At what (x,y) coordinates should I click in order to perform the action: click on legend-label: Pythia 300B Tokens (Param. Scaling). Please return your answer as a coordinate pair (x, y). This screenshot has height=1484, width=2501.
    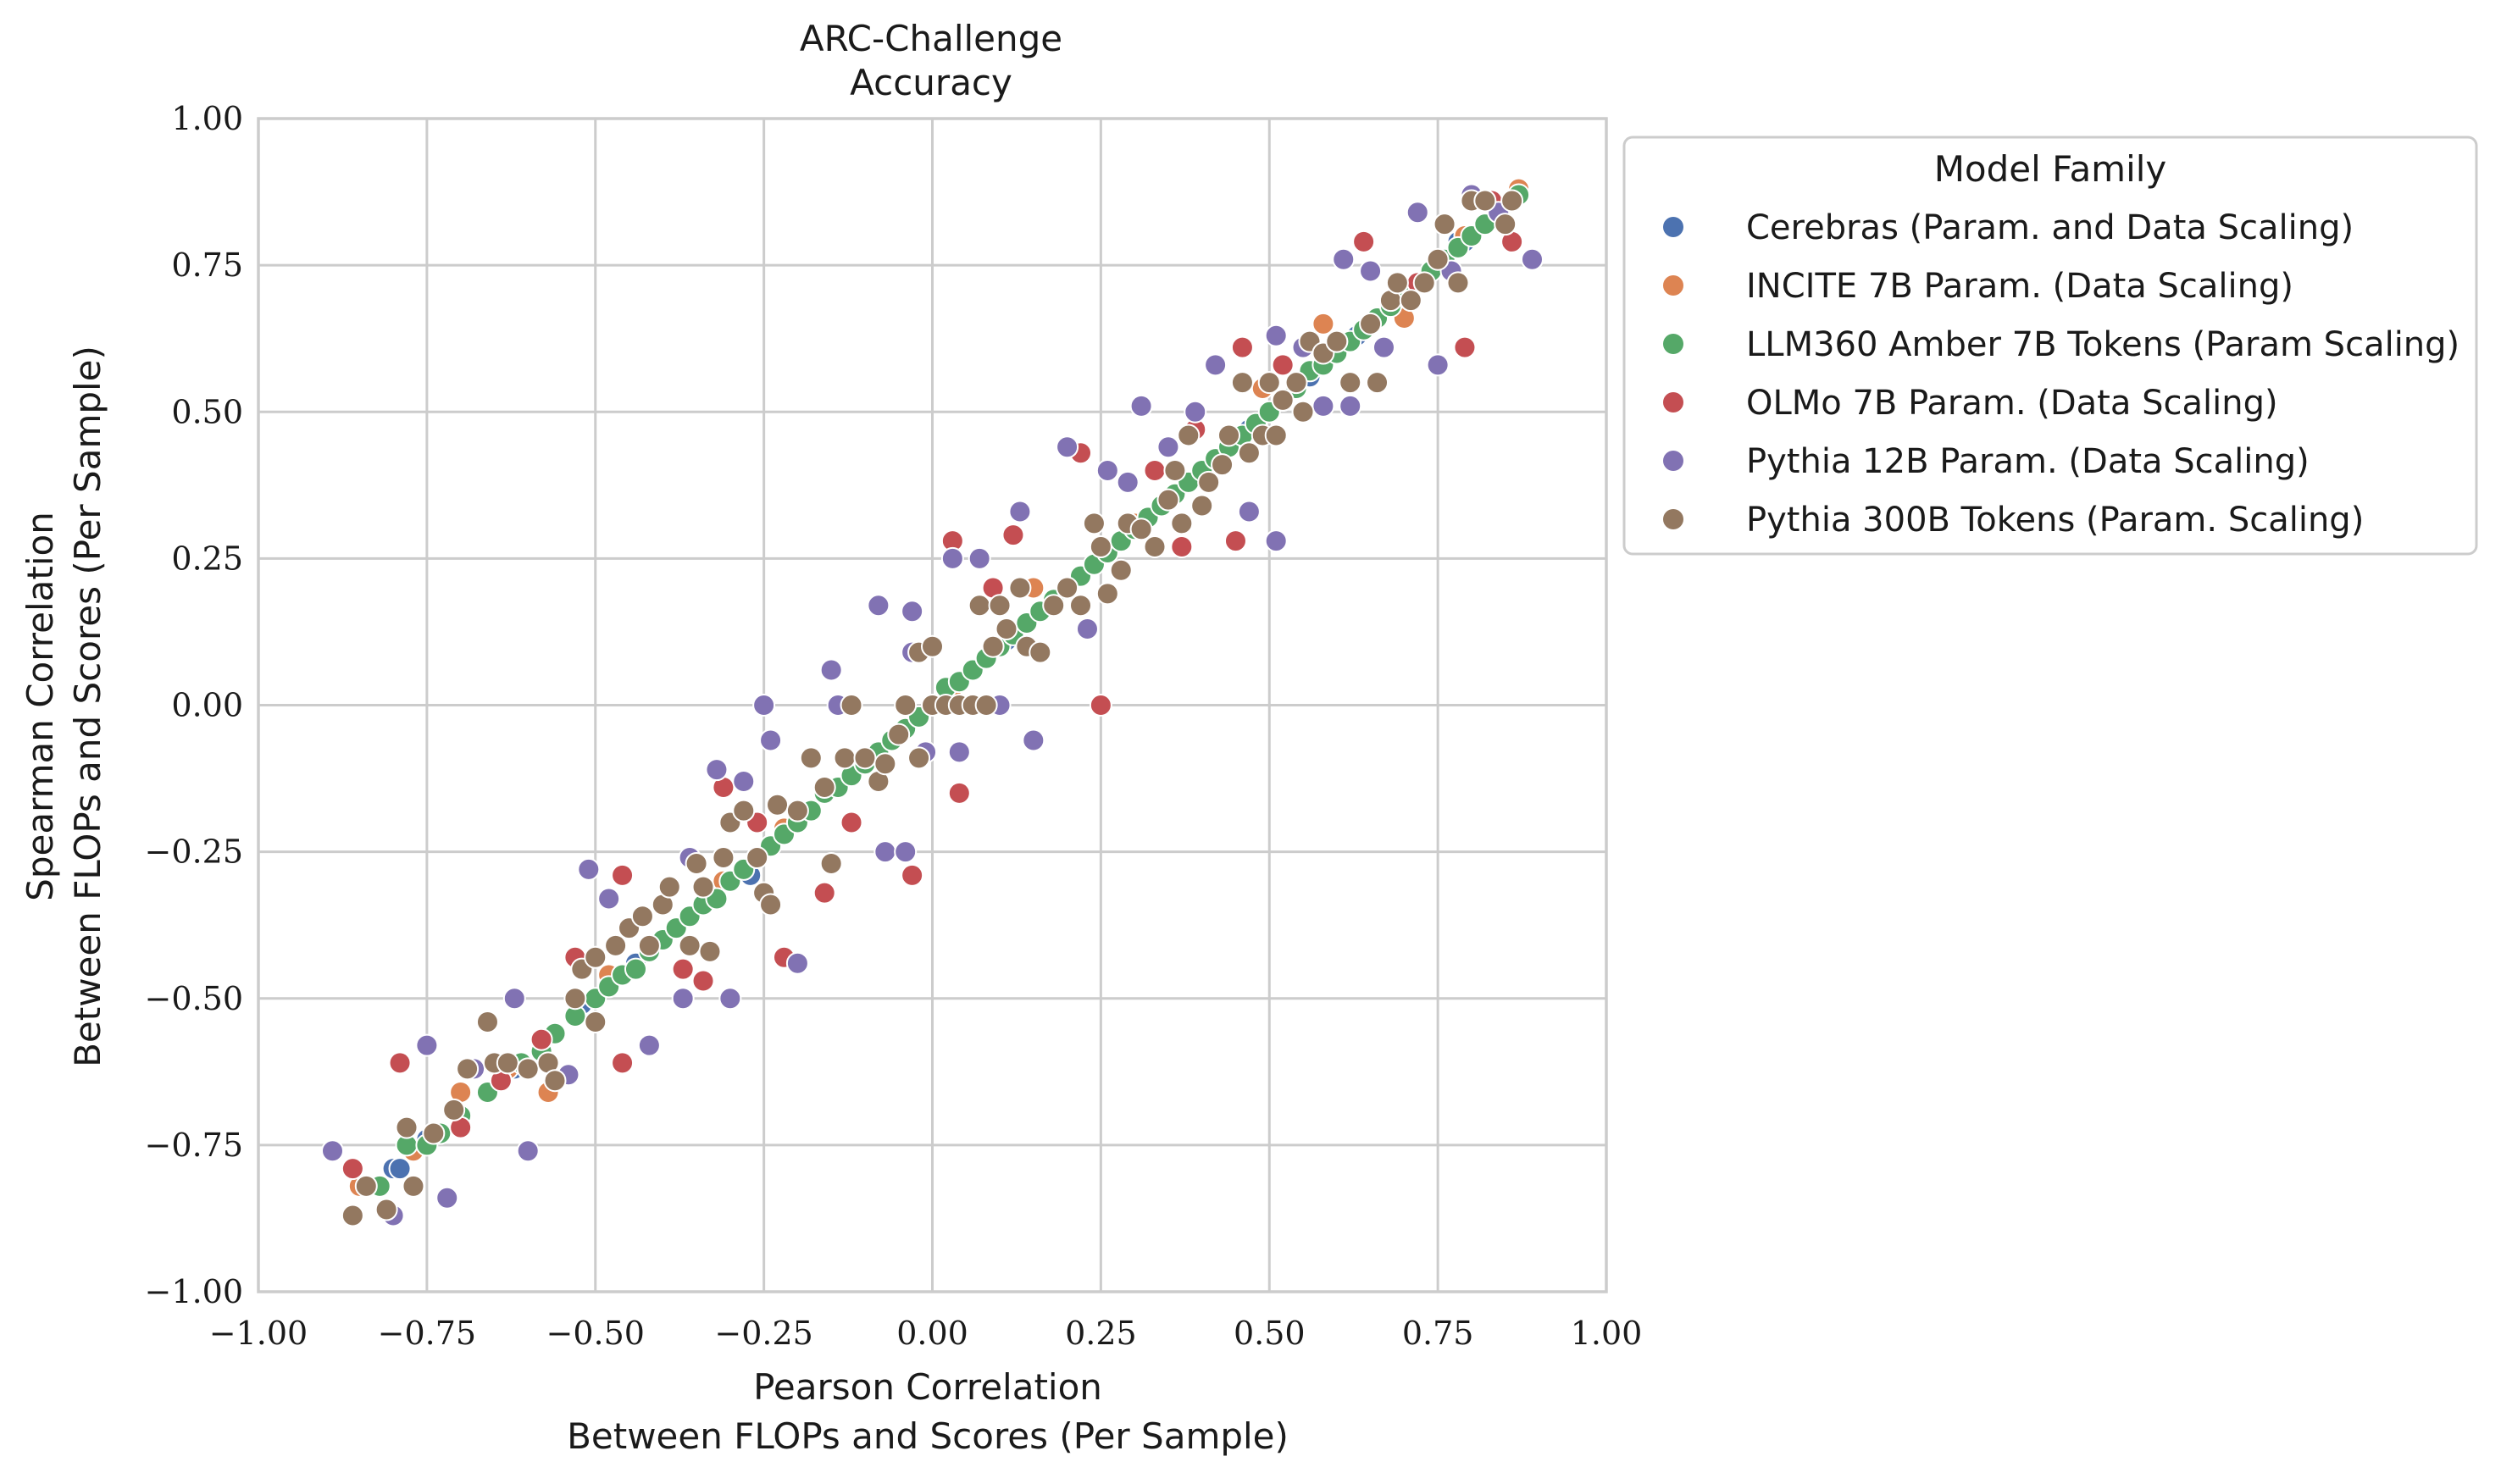
    Looking at the image, I should click on (2055, 520).